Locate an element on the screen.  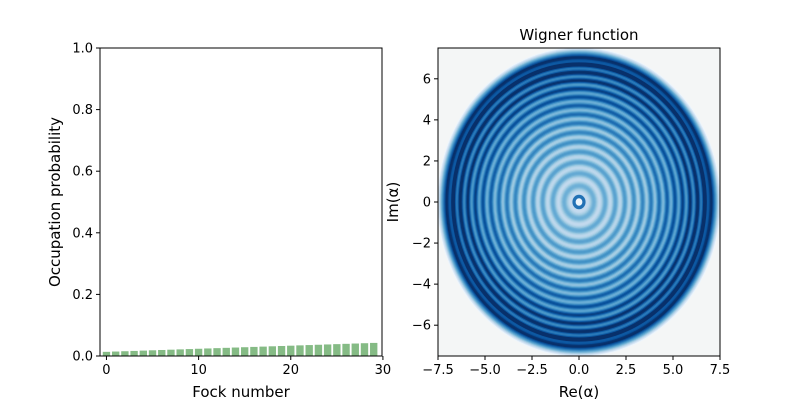
right-x-tick-label: 5.0 is located at coordinates (673, 370).